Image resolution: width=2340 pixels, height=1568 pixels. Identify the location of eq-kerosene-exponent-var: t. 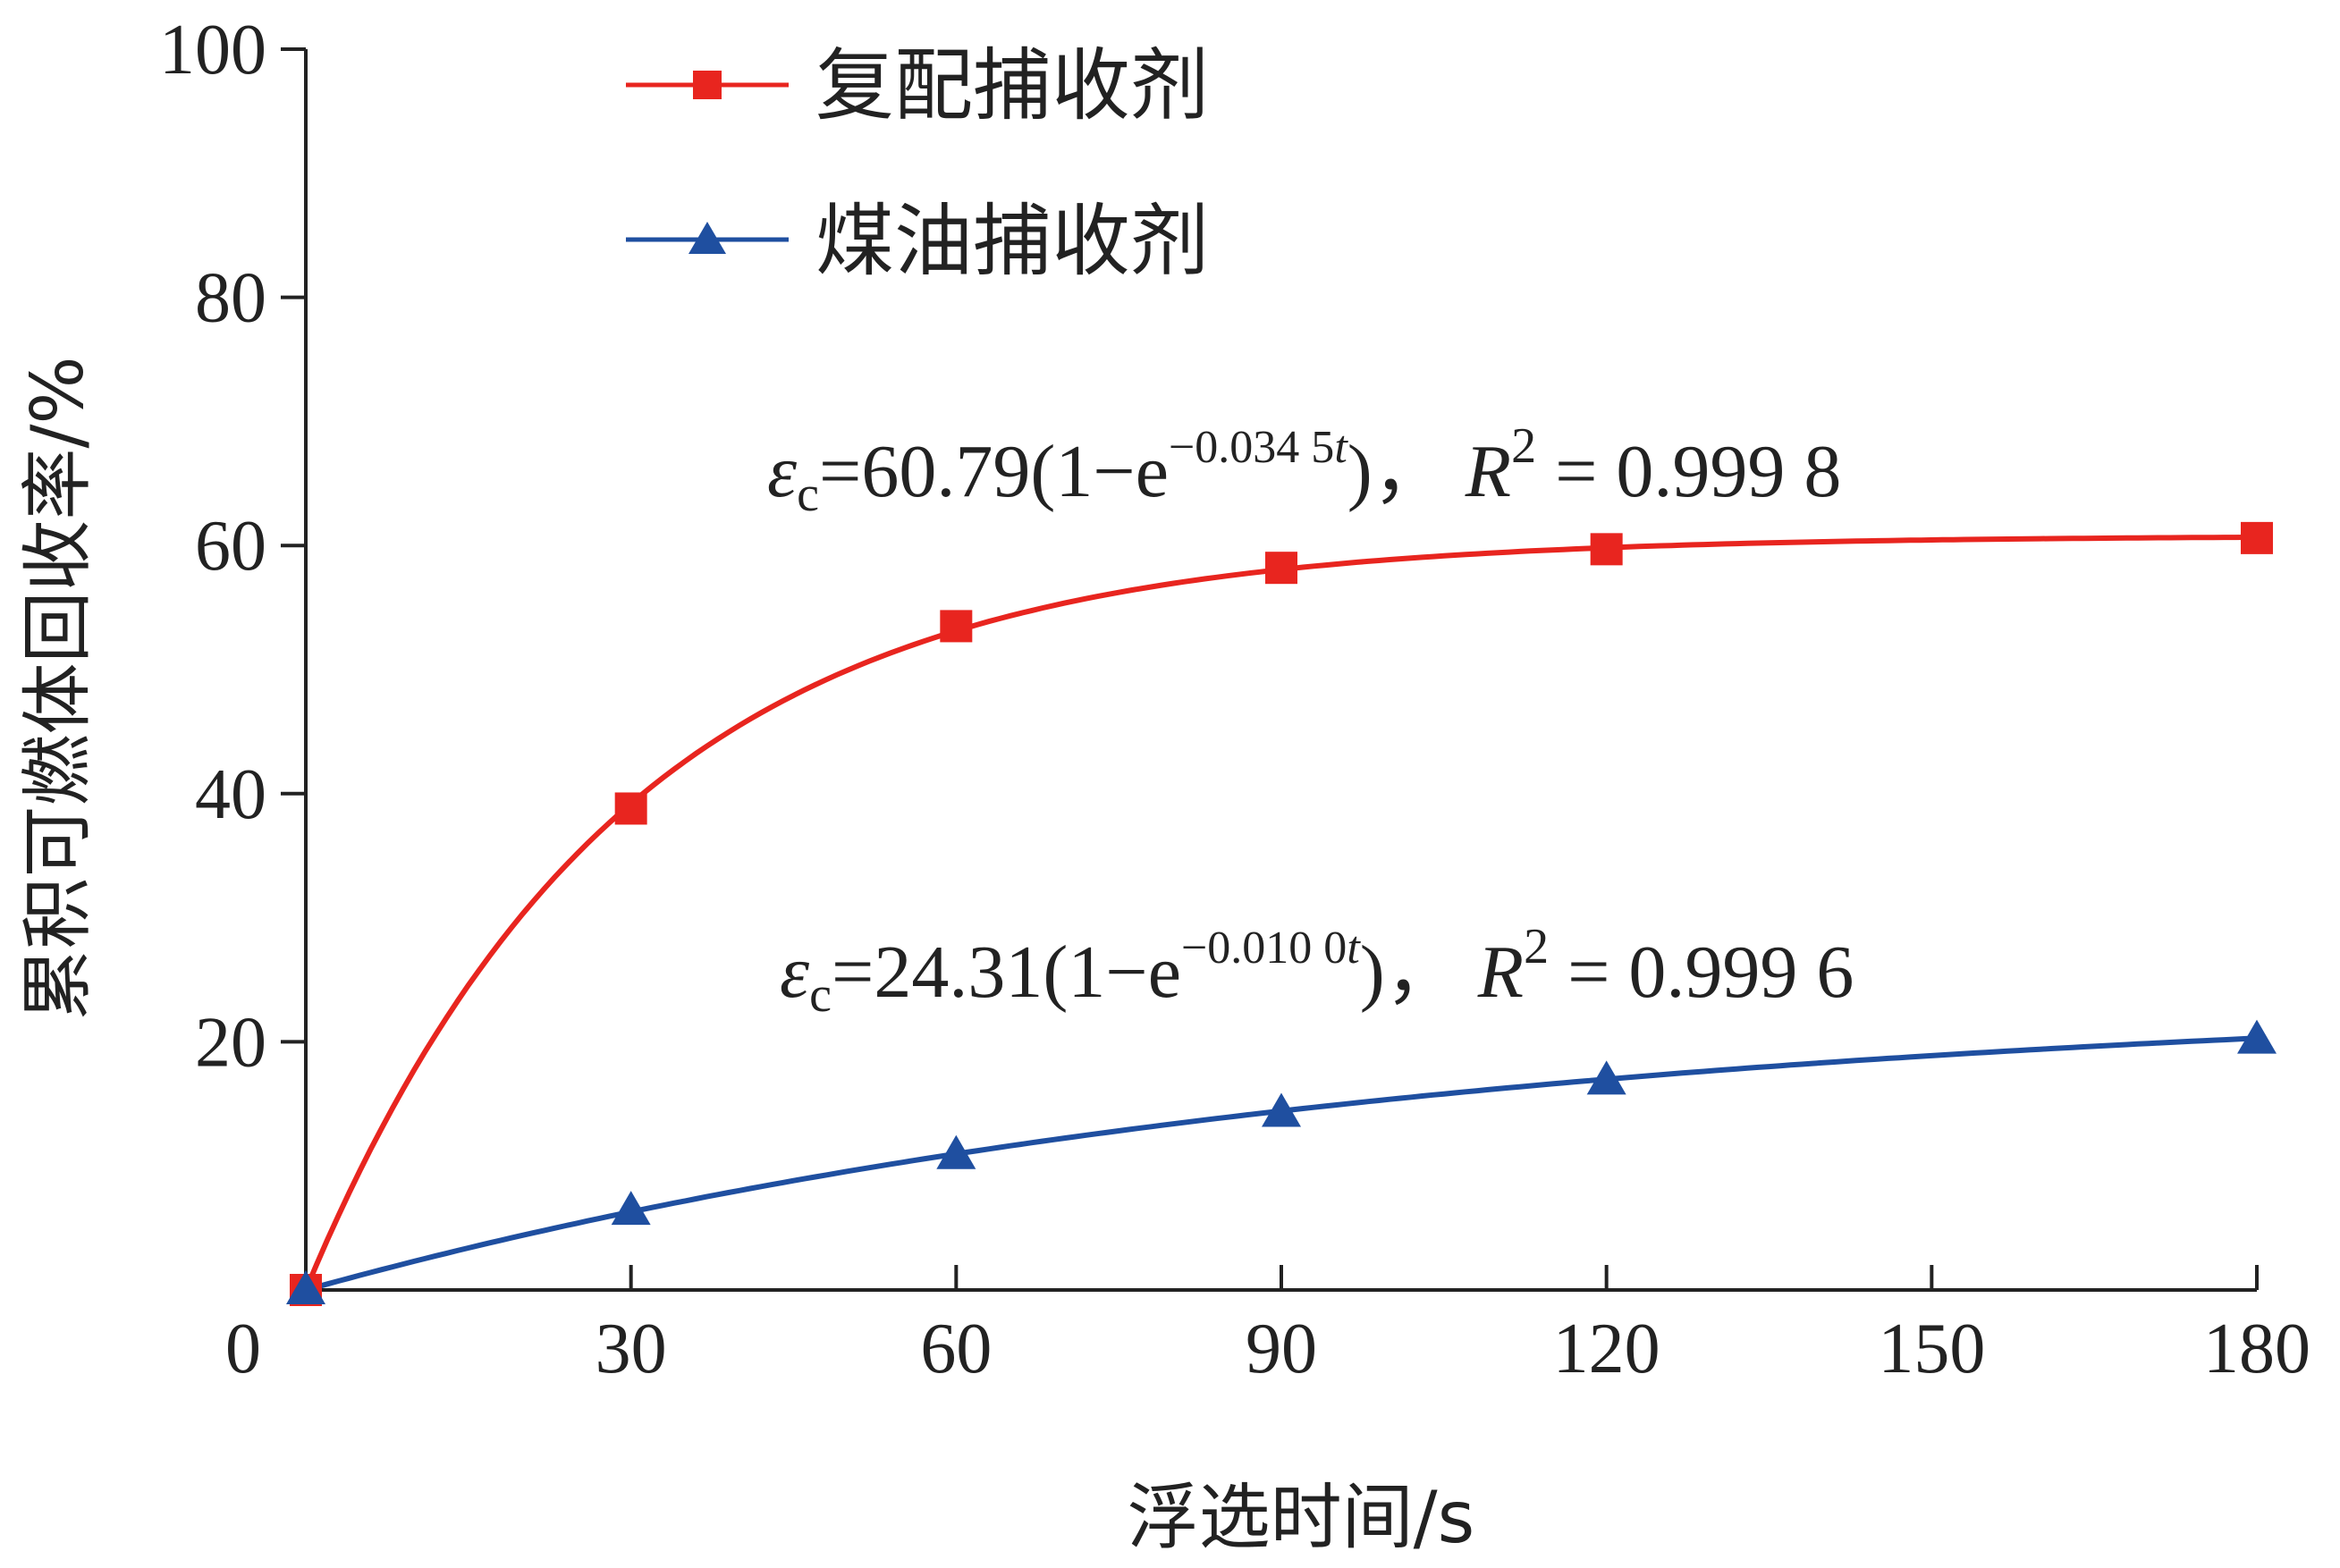
(1354, 948).